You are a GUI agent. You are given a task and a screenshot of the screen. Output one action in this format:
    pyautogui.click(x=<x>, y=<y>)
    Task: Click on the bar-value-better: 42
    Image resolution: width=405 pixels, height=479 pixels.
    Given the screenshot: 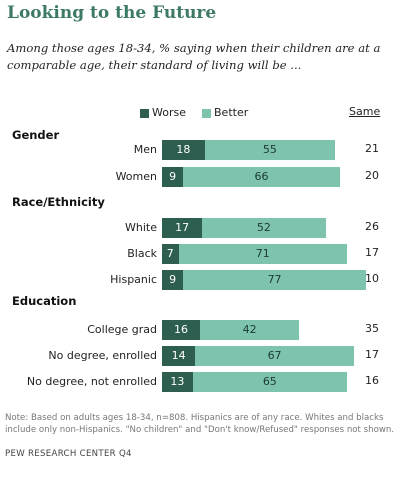 What is the action you would take?
    pyautogui.click(x=249, y=329)
    